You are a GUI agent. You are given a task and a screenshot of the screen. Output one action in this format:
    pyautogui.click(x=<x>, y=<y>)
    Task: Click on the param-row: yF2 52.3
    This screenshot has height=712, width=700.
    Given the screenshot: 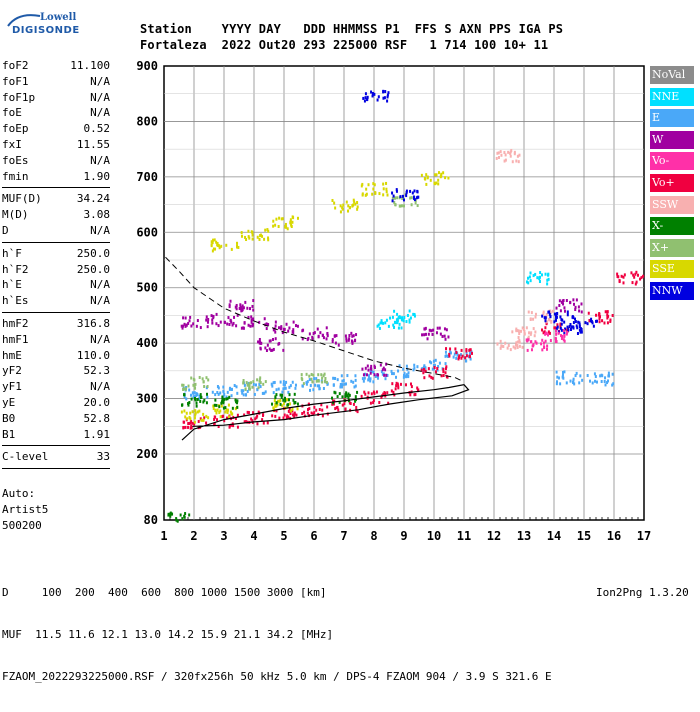 What is the action you would take?
    pyautogui.click(x=56, y=371)
    